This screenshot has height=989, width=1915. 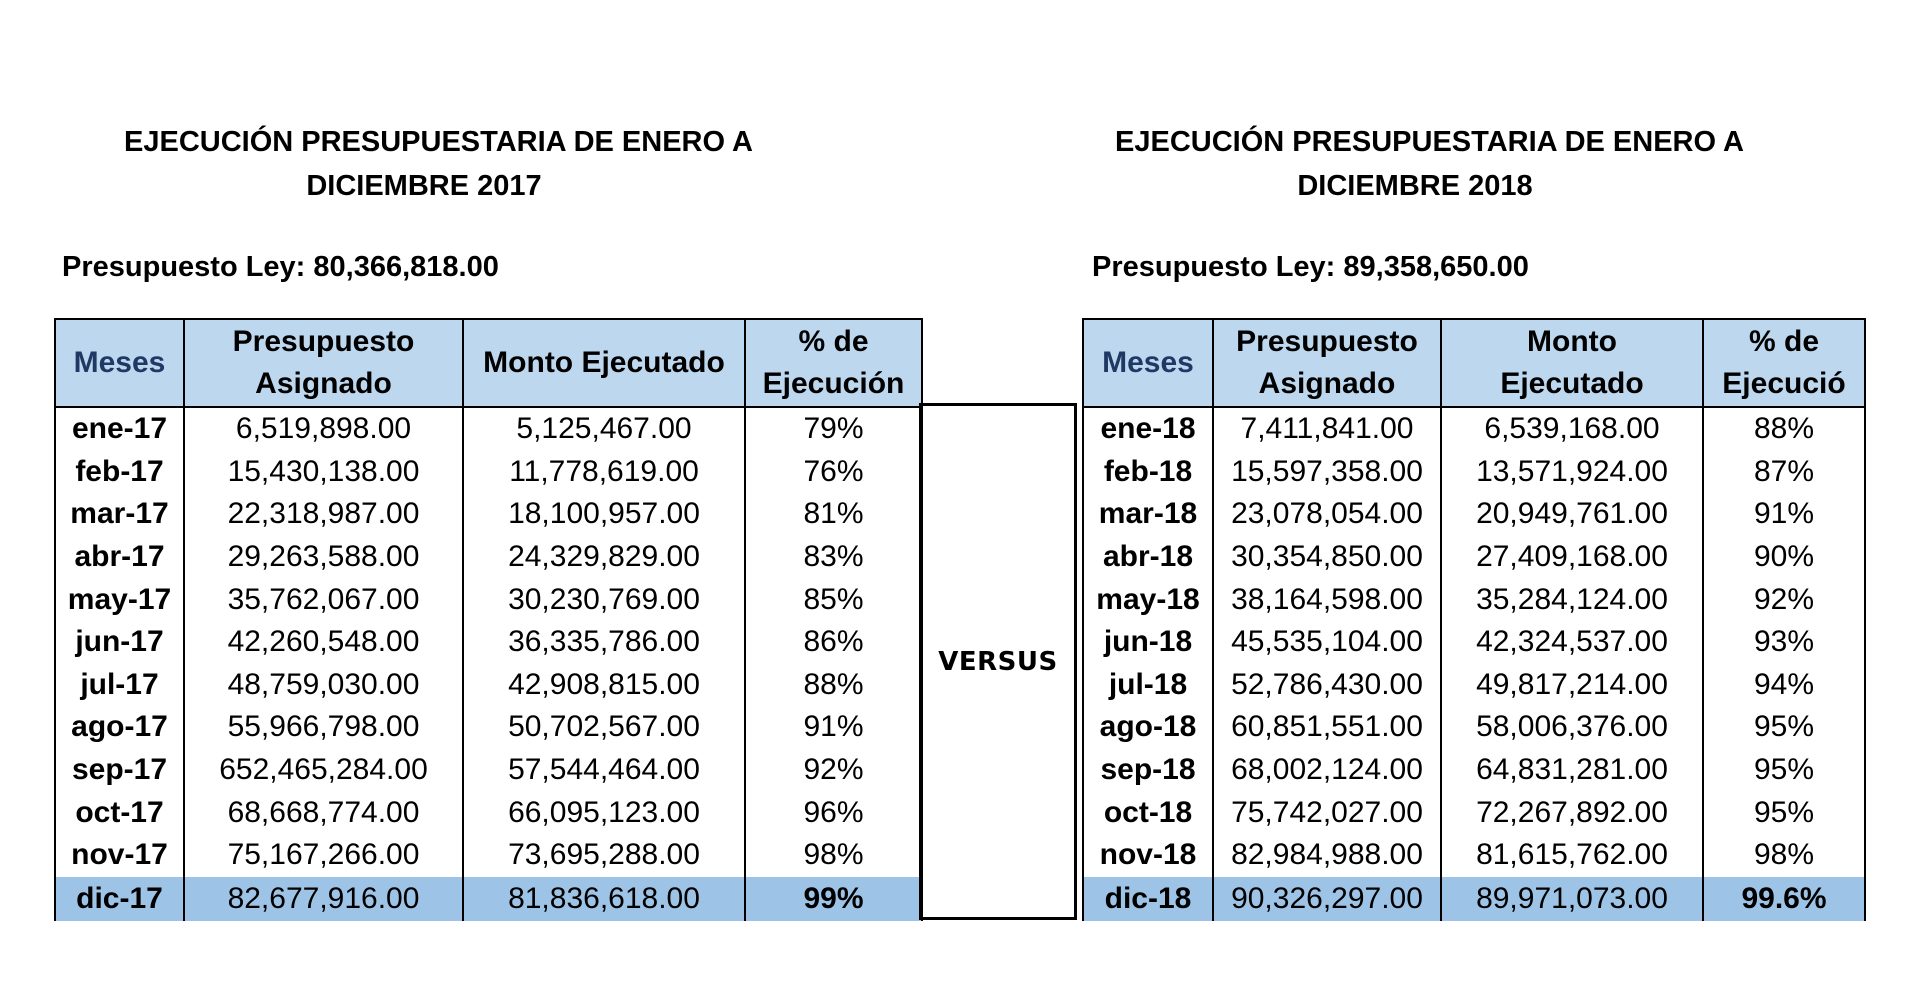 What do you see at coordinates (1327, 599) in the screenshot?
I see `assigned-cell: 38,164,598.00` at bounding box center [1327, 599].